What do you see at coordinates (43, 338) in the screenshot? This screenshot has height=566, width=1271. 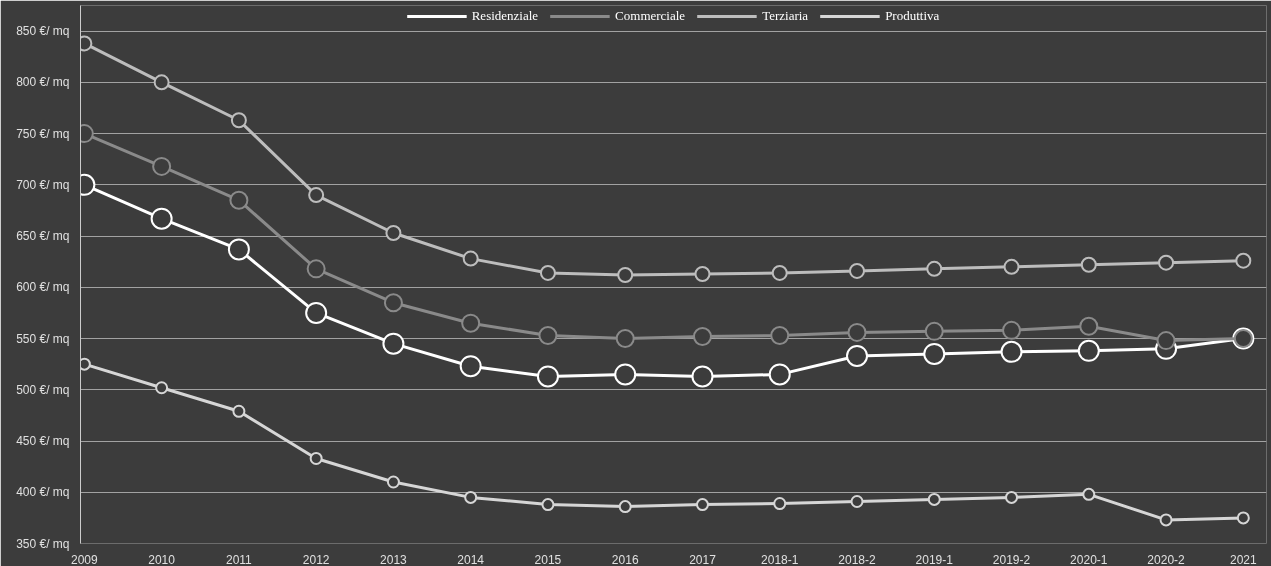 I see `y-tick-label: 550 €/ mq` at bounding box center [43, 338].